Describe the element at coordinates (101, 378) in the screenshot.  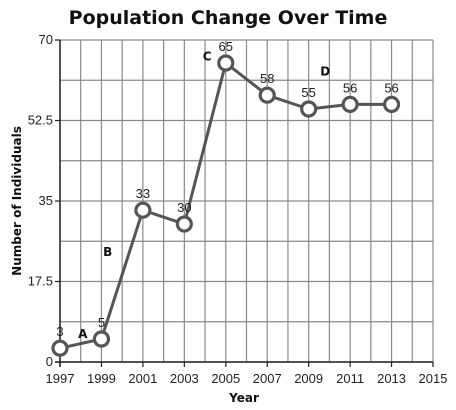
I see `x-tick-label: 1999` at that location.